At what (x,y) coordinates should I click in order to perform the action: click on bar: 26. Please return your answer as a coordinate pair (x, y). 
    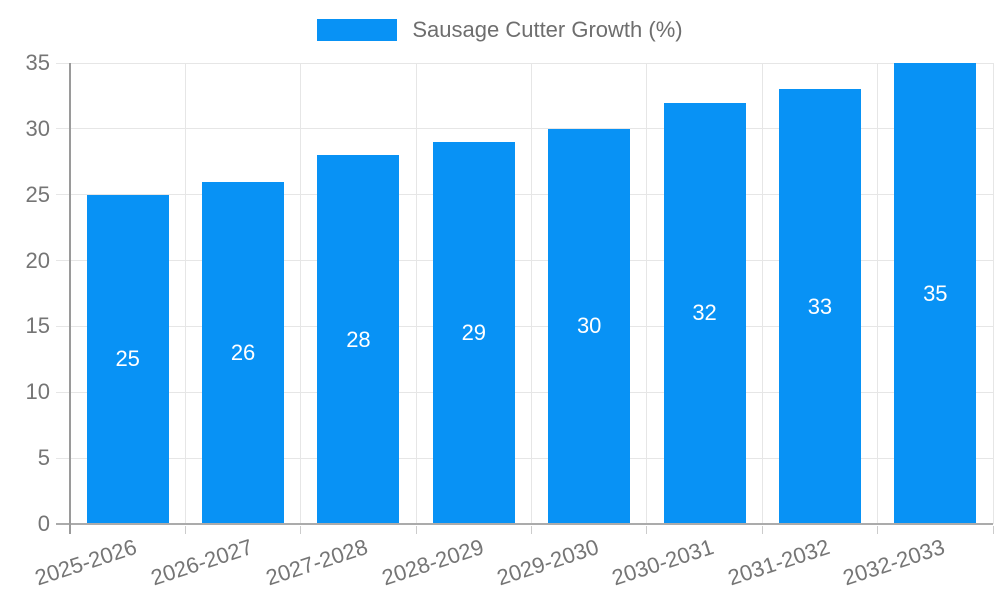
    Looking at the image, I should click on (243, 352).